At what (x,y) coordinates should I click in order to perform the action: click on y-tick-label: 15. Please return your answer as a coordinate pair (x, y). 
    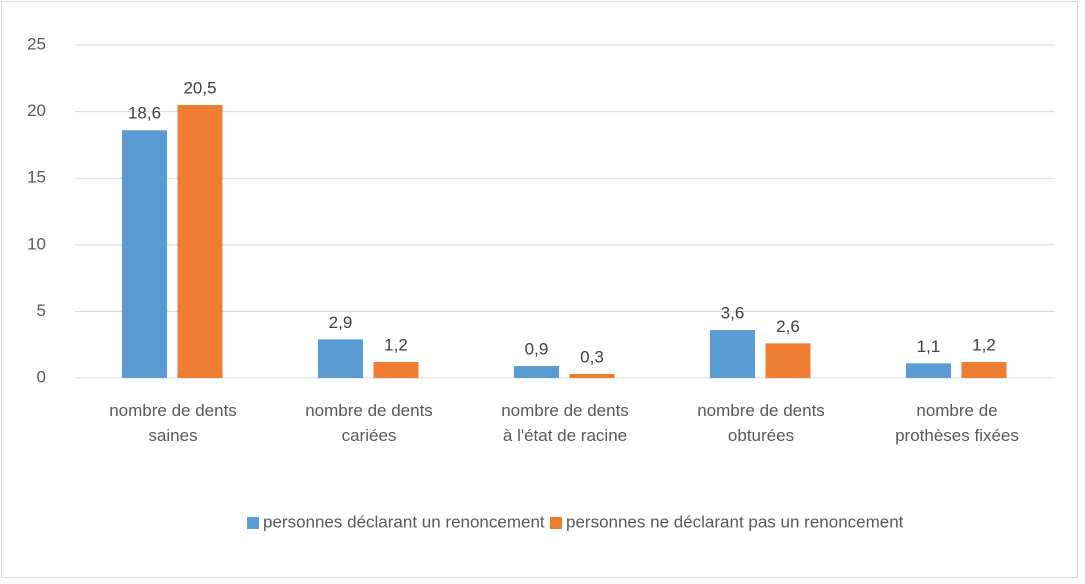
    Looking at the image, I should click on (36, 177).